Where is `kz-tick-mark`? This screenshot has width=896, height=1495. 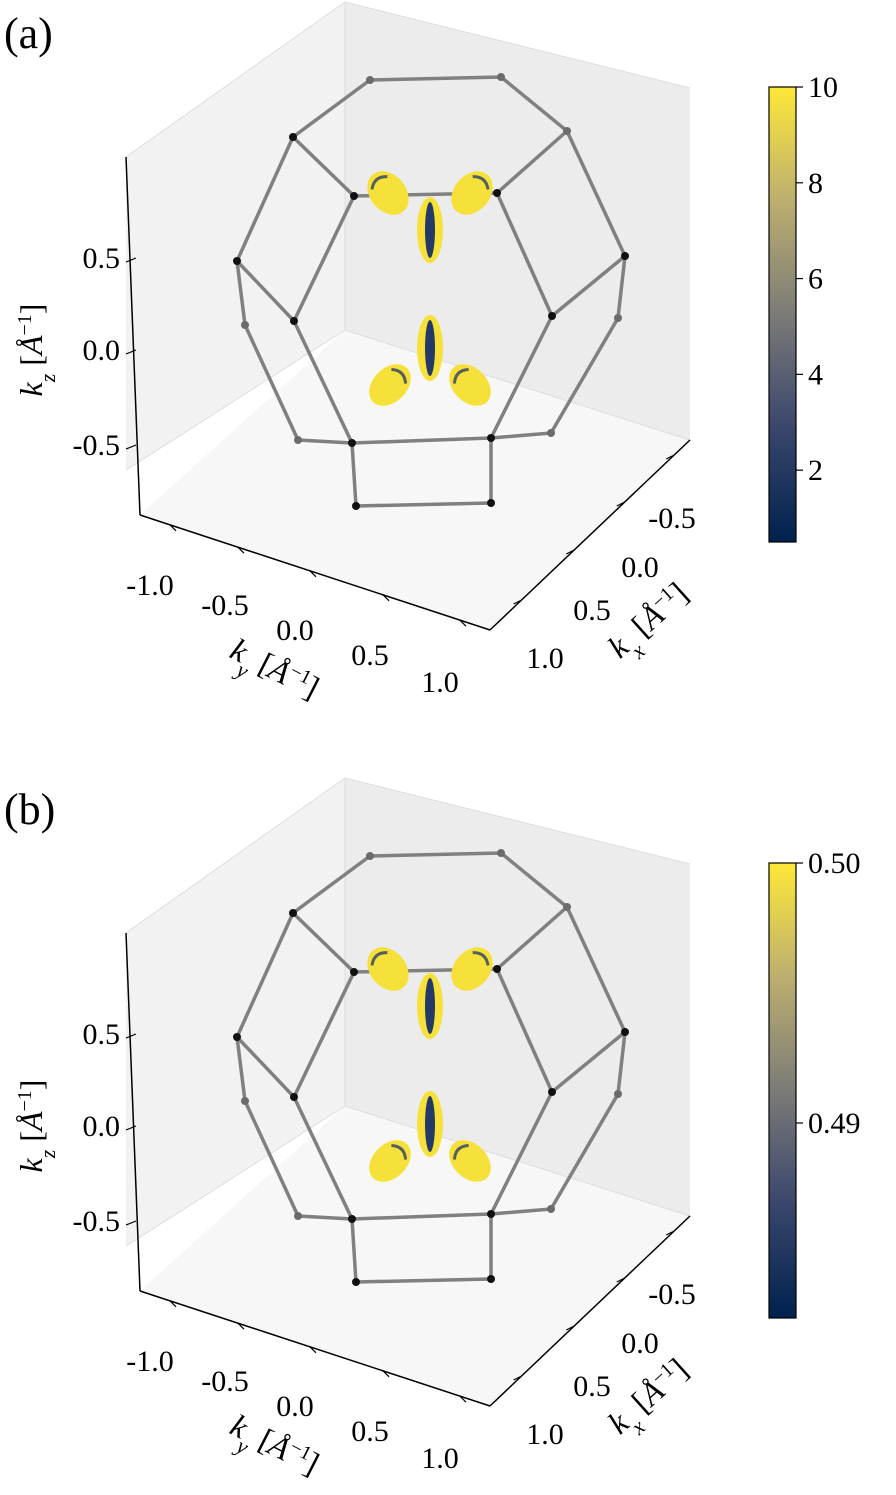 kz-tick-mark is located at coordinates (131, 447).